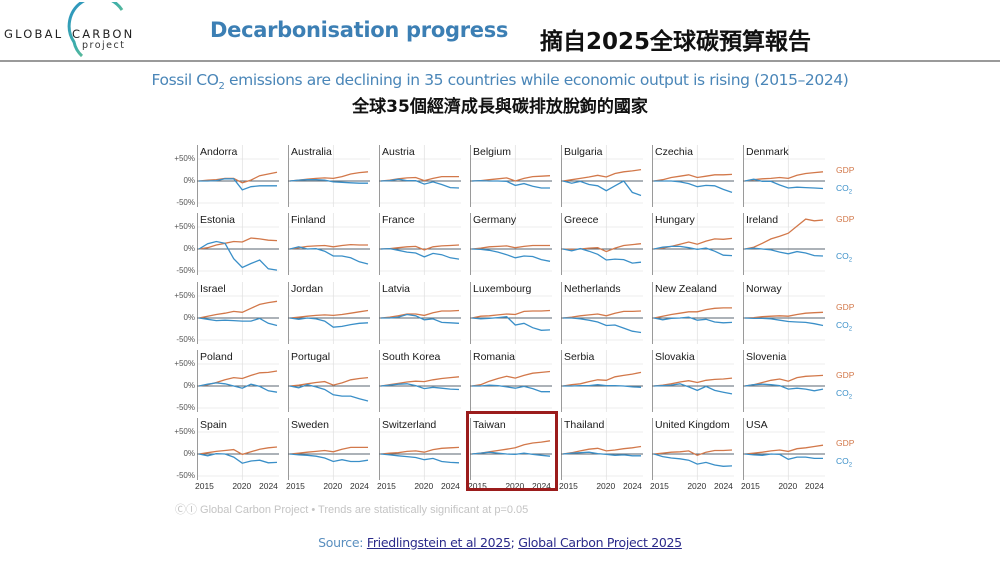 The image size is (1000, 562). What do you see at coordinates (398, 220) in the screenshot?
I see `panel-country-name: France` at bounding box center [398, 220].